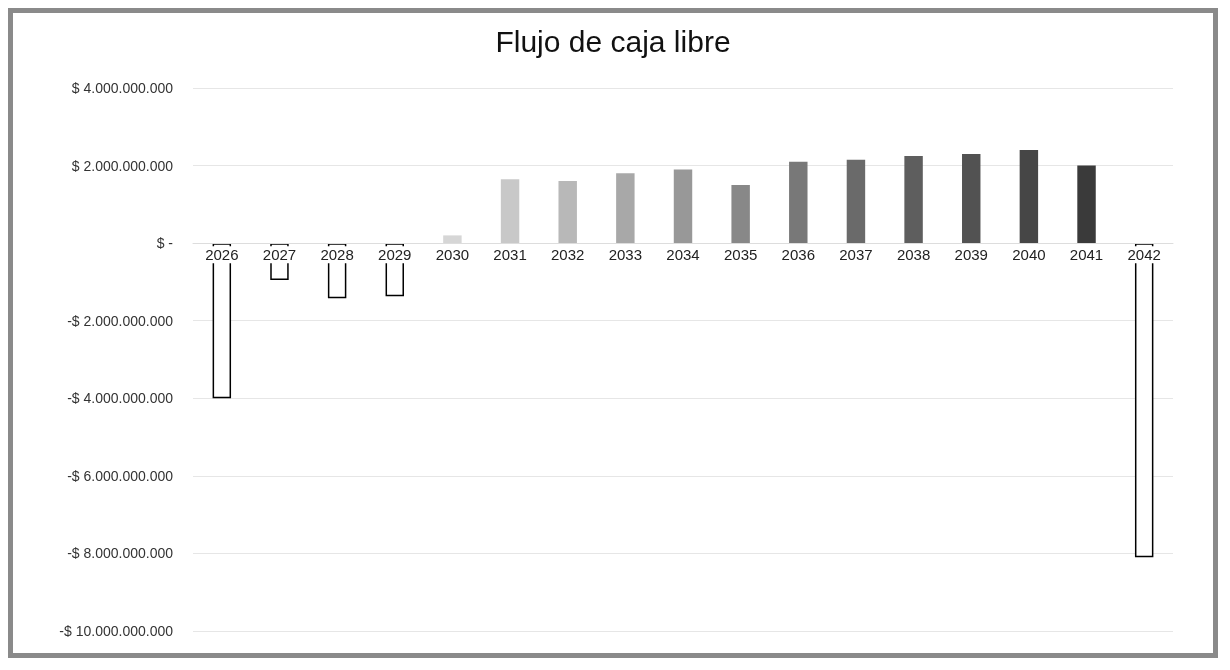  Describe the element at coordinates (510, 255) in the screenshot. I see `x-tick-label: 2031` at that location.